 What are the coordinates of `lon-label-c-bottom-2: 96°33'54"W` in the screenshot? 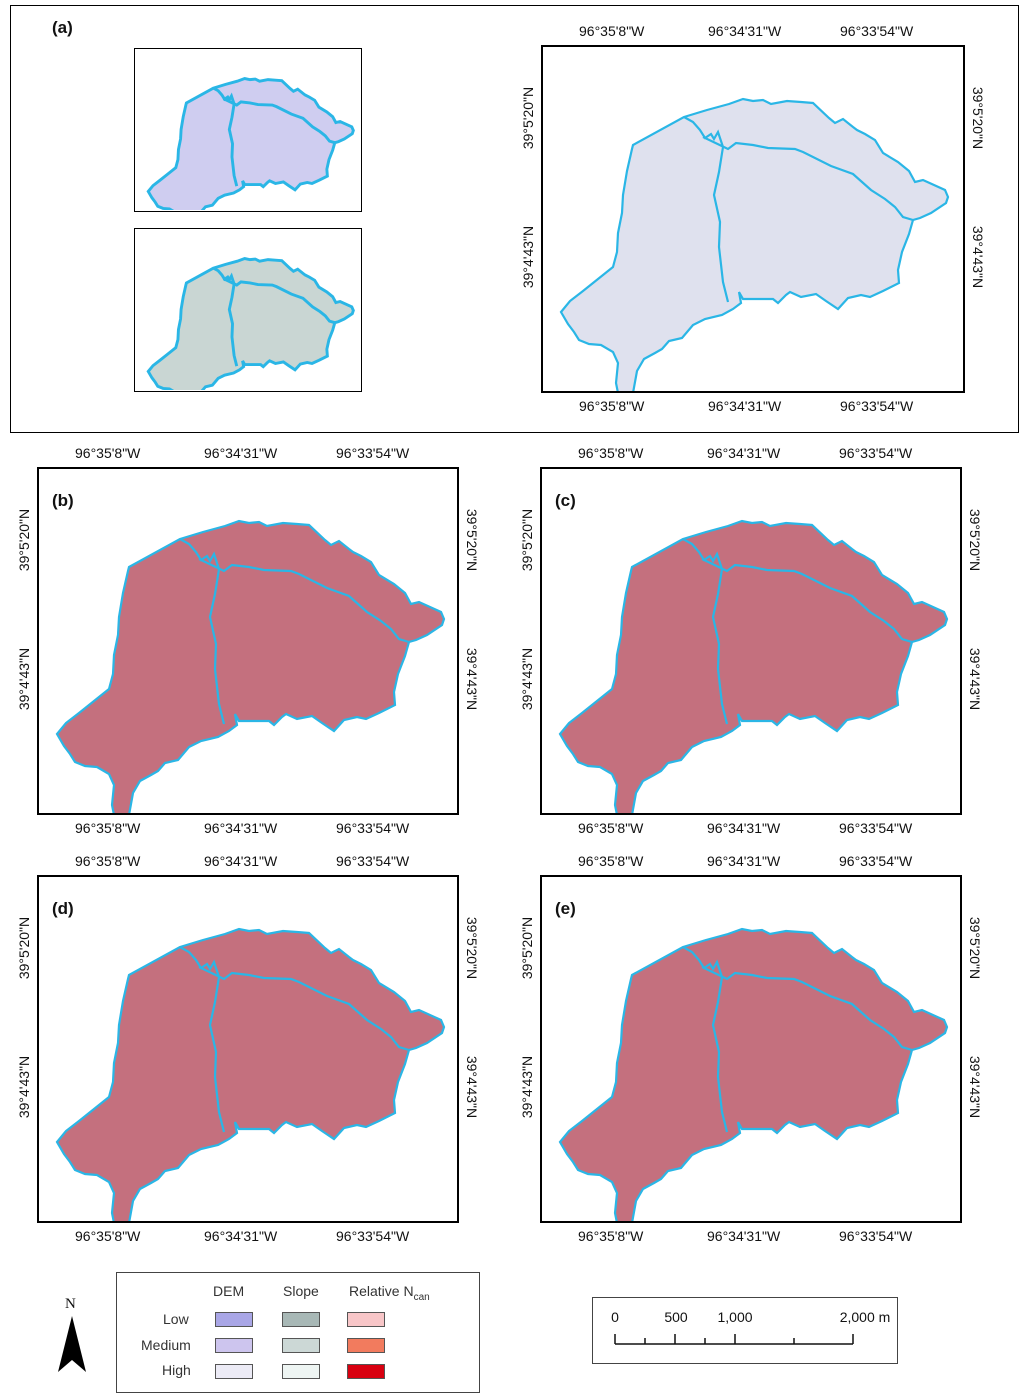 It's located at (876, 828).